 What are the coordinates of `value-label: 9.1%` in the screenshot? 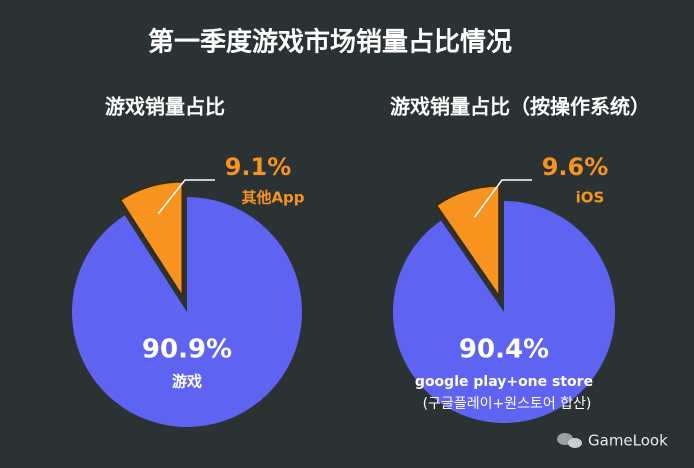 It's located at (258, 167).